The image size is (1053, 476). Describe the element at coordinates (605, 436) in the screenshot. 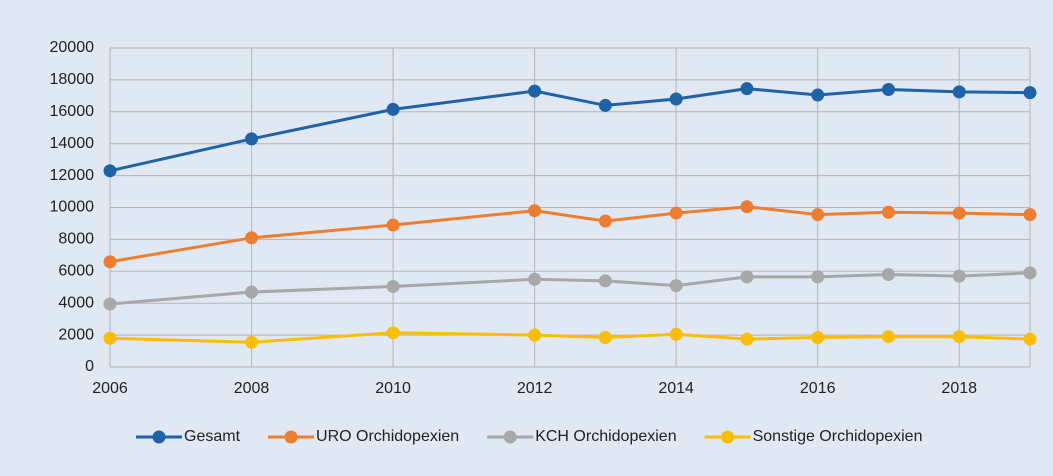

I see `legend-label: KCH Orchidopexien` at that location.